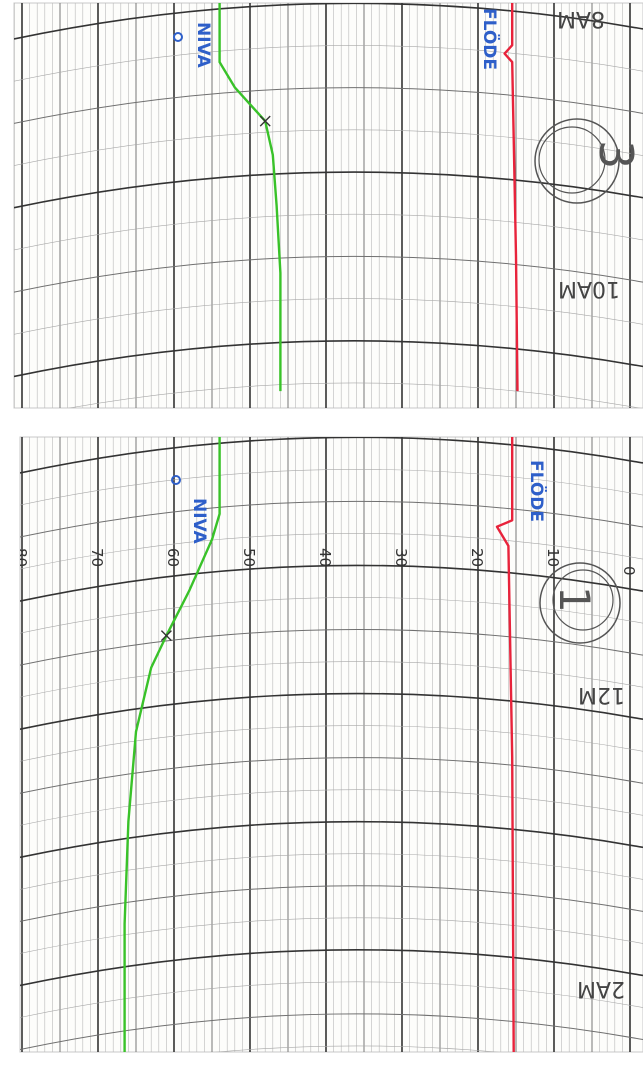 The width and height of the screenshot is (643, 1084). Describe the element at coordinates (21, 557) in the screenshot. I see `y-tick-label: 80` at that location.